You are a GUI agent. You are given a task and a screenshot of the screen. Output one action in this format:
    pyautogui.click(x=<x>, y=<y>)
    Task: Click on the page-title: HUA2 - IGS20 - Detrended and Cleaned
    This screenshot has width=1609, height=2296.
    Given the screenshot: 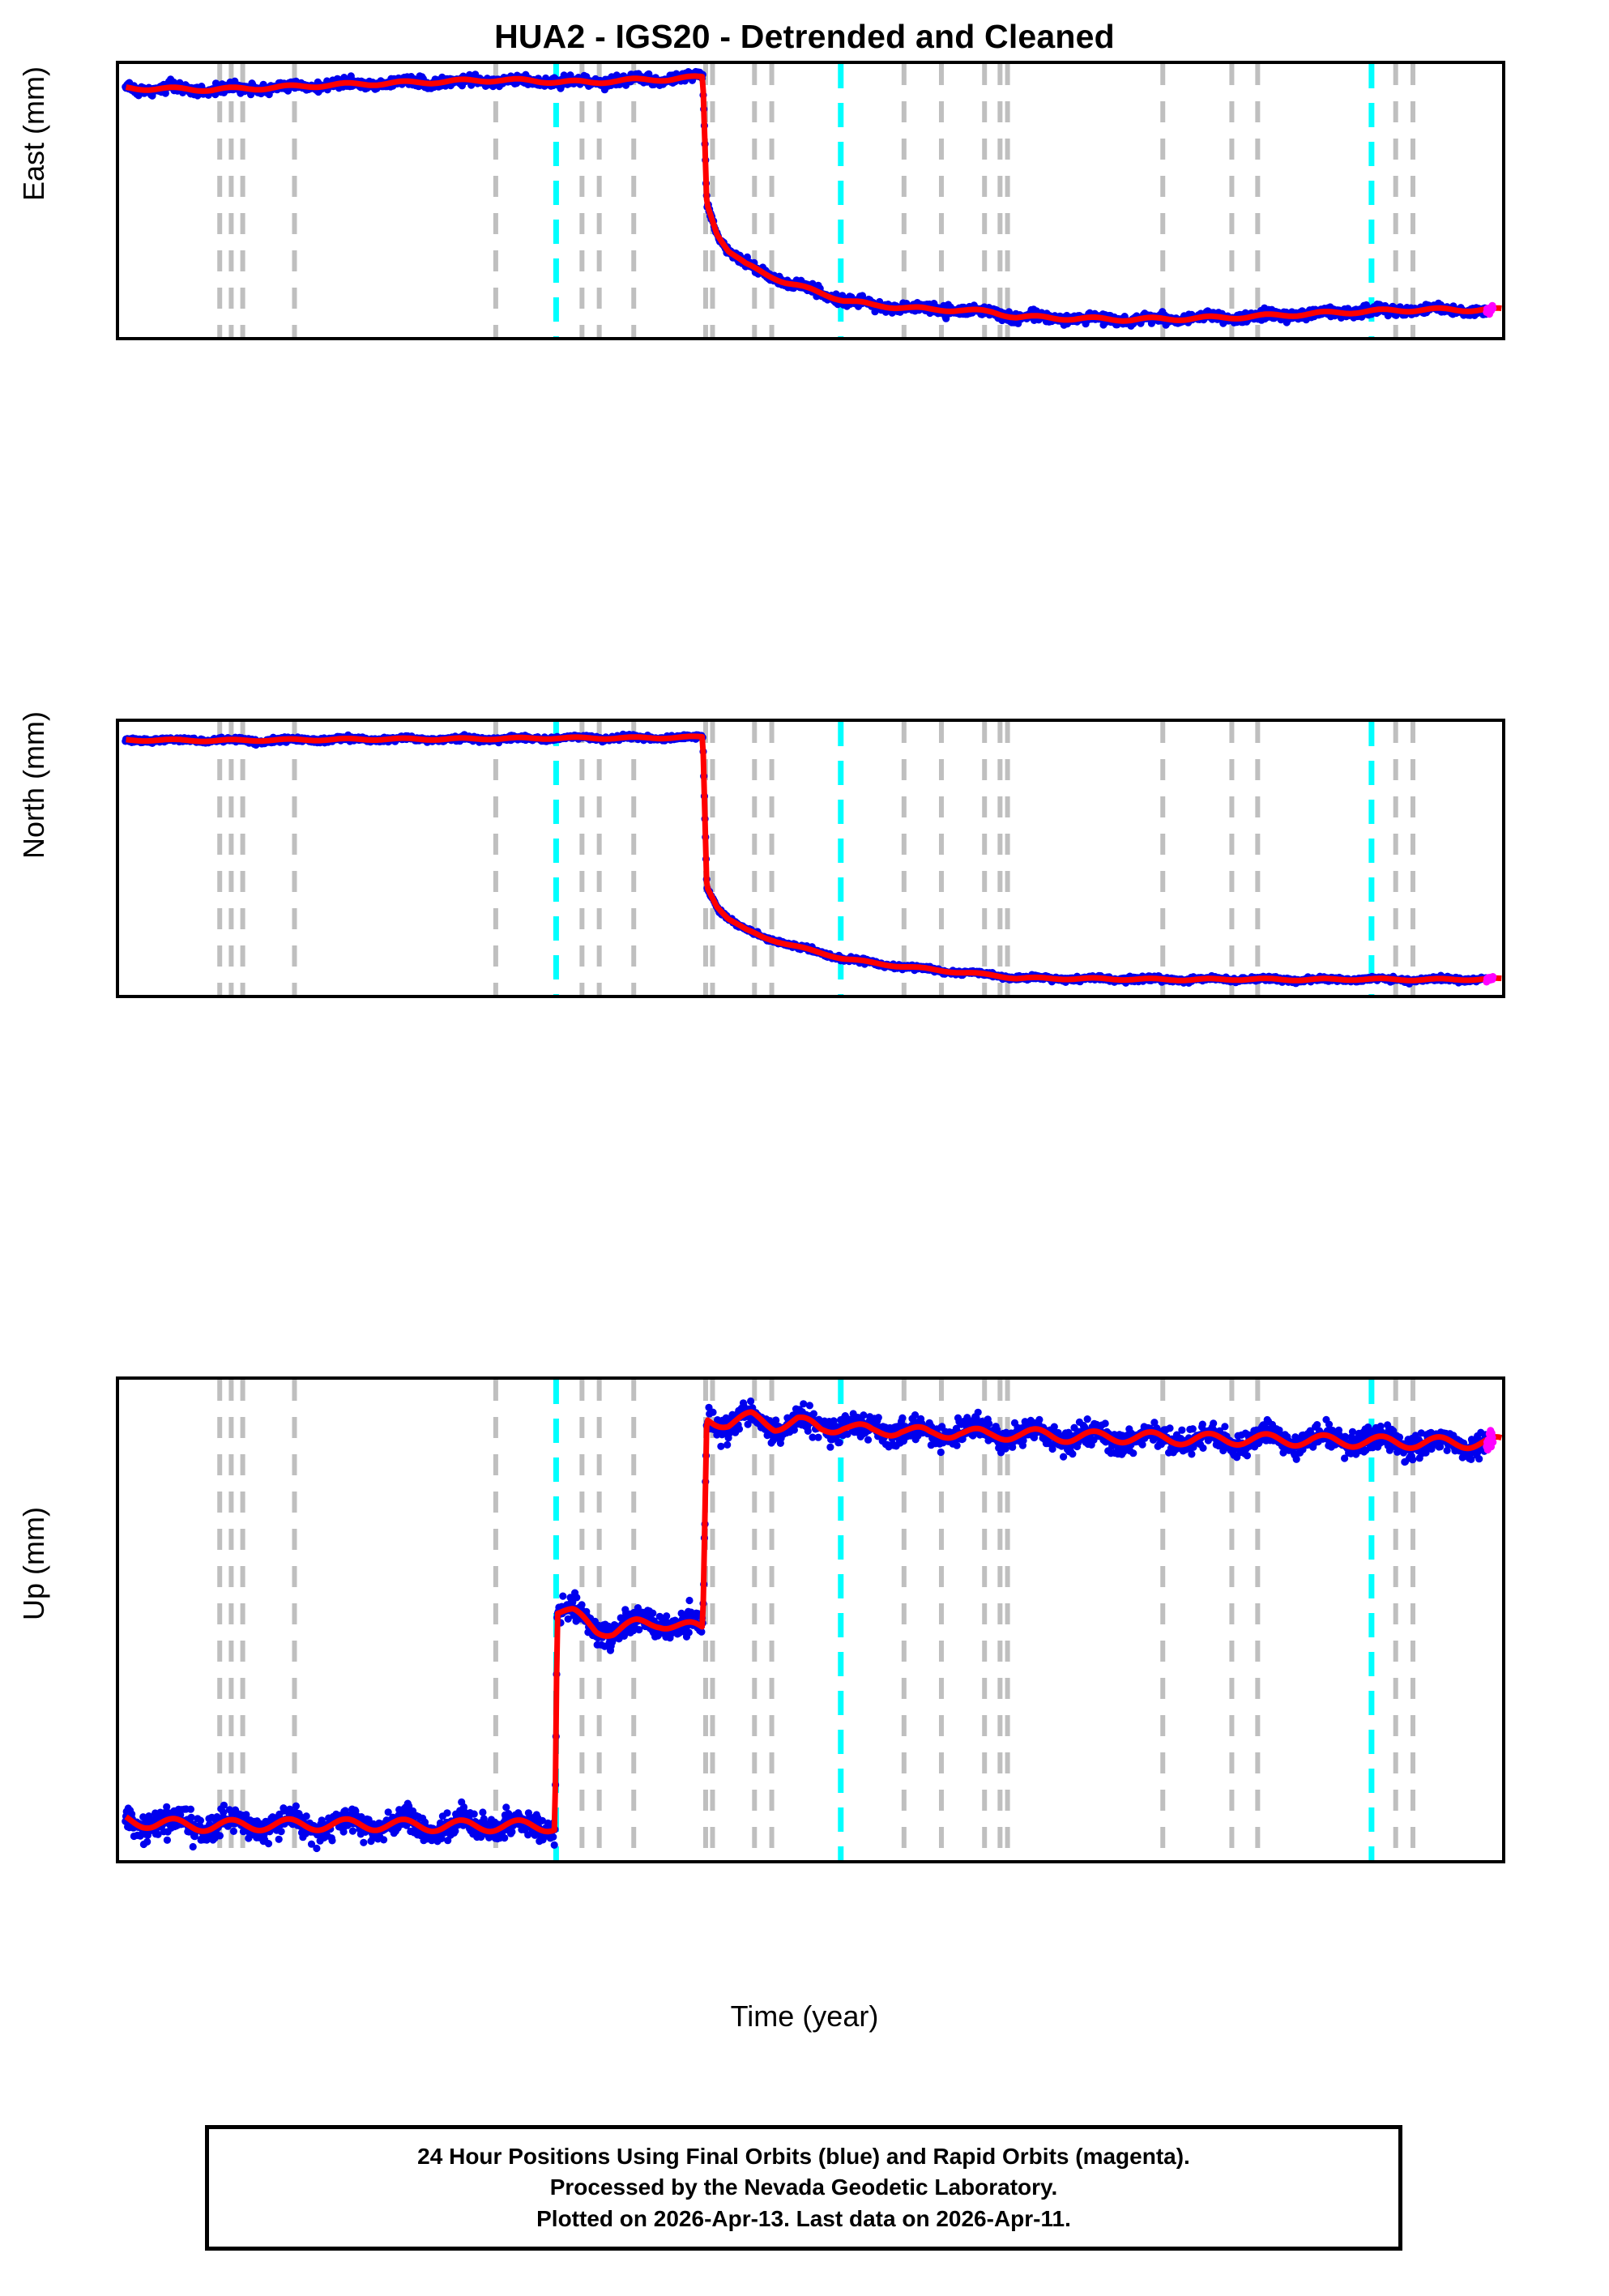 What is the action you would take?
    pyautogui.click(x=804, y=36)
    